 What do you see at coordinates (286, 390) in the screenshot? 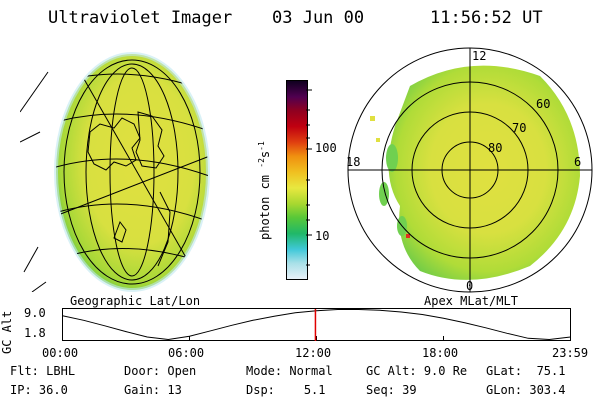
I see `status-dsp: Dsp: 5.1` at bounding box center [286, 390].